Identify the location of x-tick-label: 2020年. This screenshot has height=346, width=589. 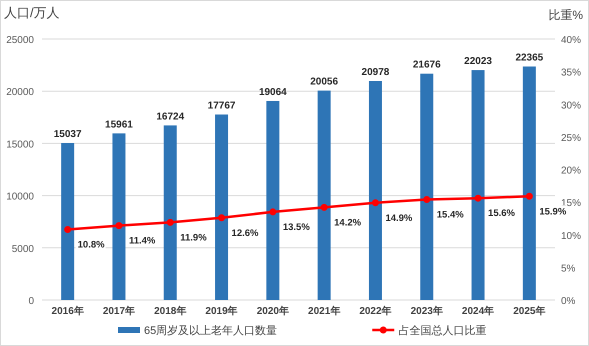
(272, 311).